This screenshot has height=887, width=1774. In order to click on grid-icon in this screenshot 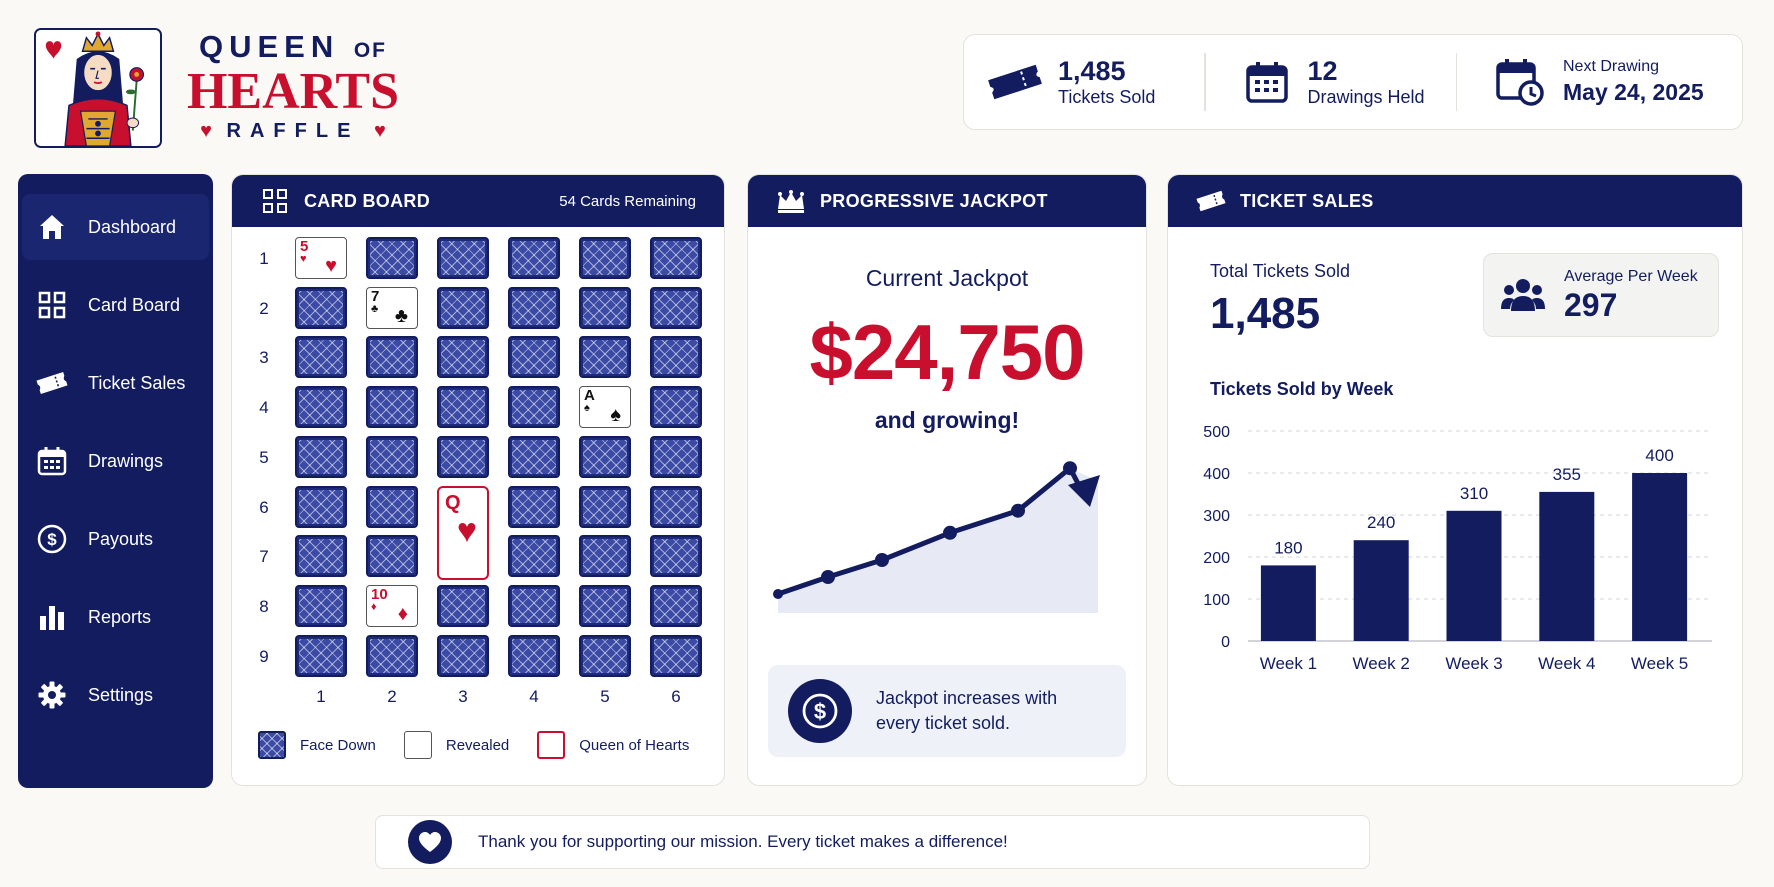, I will do `click(52, 305)`.